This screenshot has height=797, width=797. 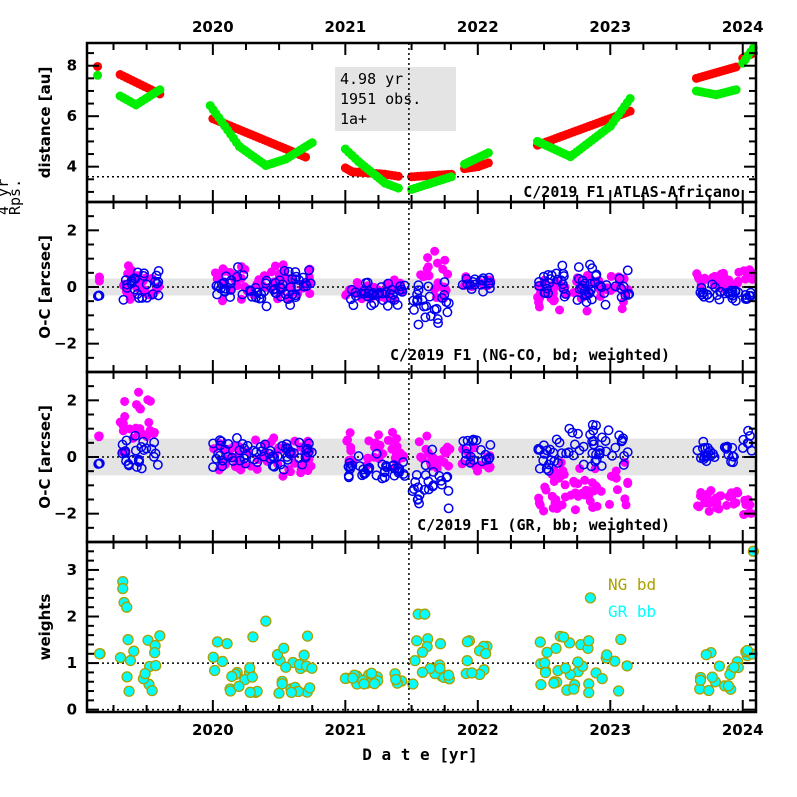 What do you see at coordinates (72, 167) in the screenshot?
I see `y-tick-label: 4` at bounding box center [72, 167].